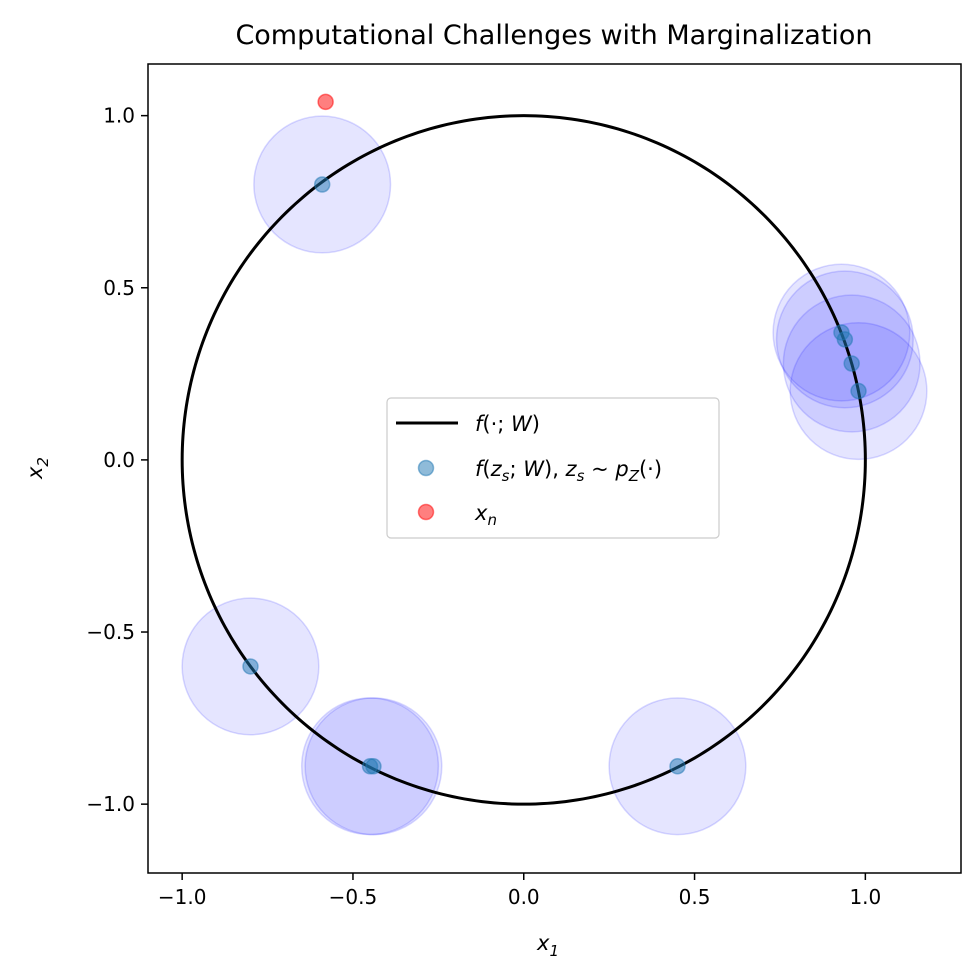  What do you see at coordinates (110, 804) in the screenshot?
I see `y-tick-label: −1.0` at bounding box center [110, 804].